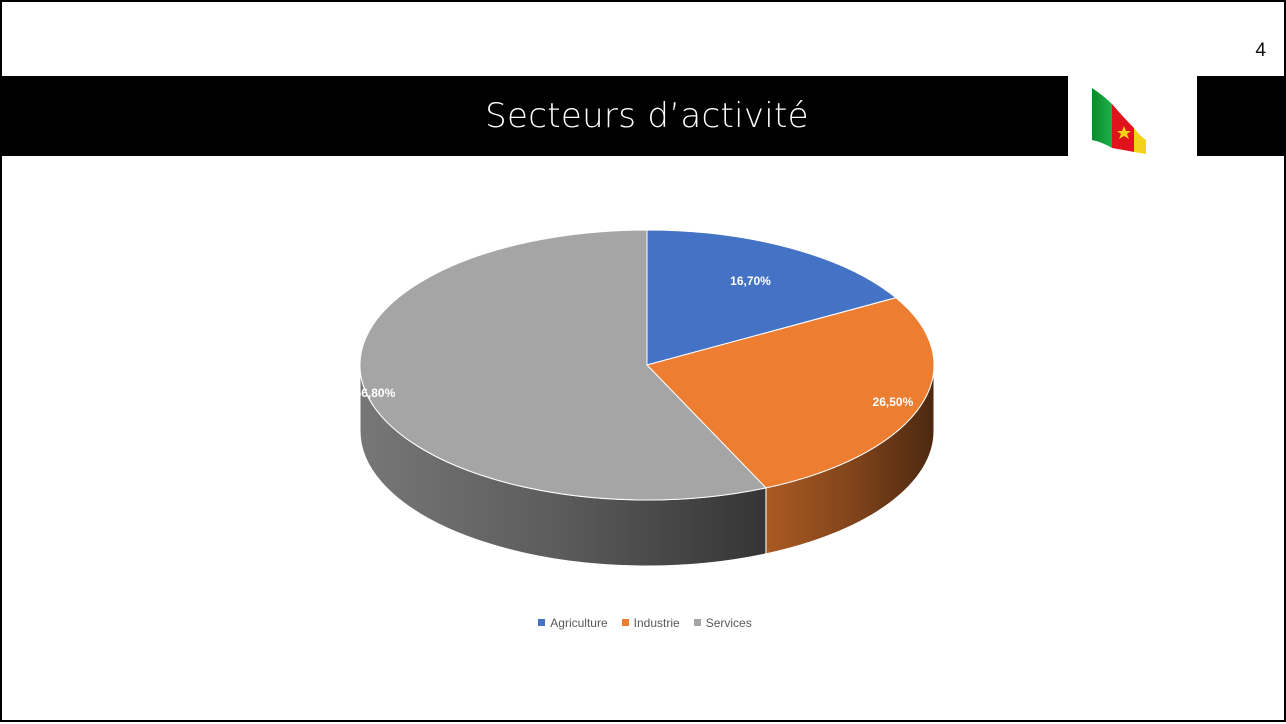  What do you see at coordinates (1240, 116) in the screenshot?
I see `title-bar-right` at bounding box center [1240, 116].